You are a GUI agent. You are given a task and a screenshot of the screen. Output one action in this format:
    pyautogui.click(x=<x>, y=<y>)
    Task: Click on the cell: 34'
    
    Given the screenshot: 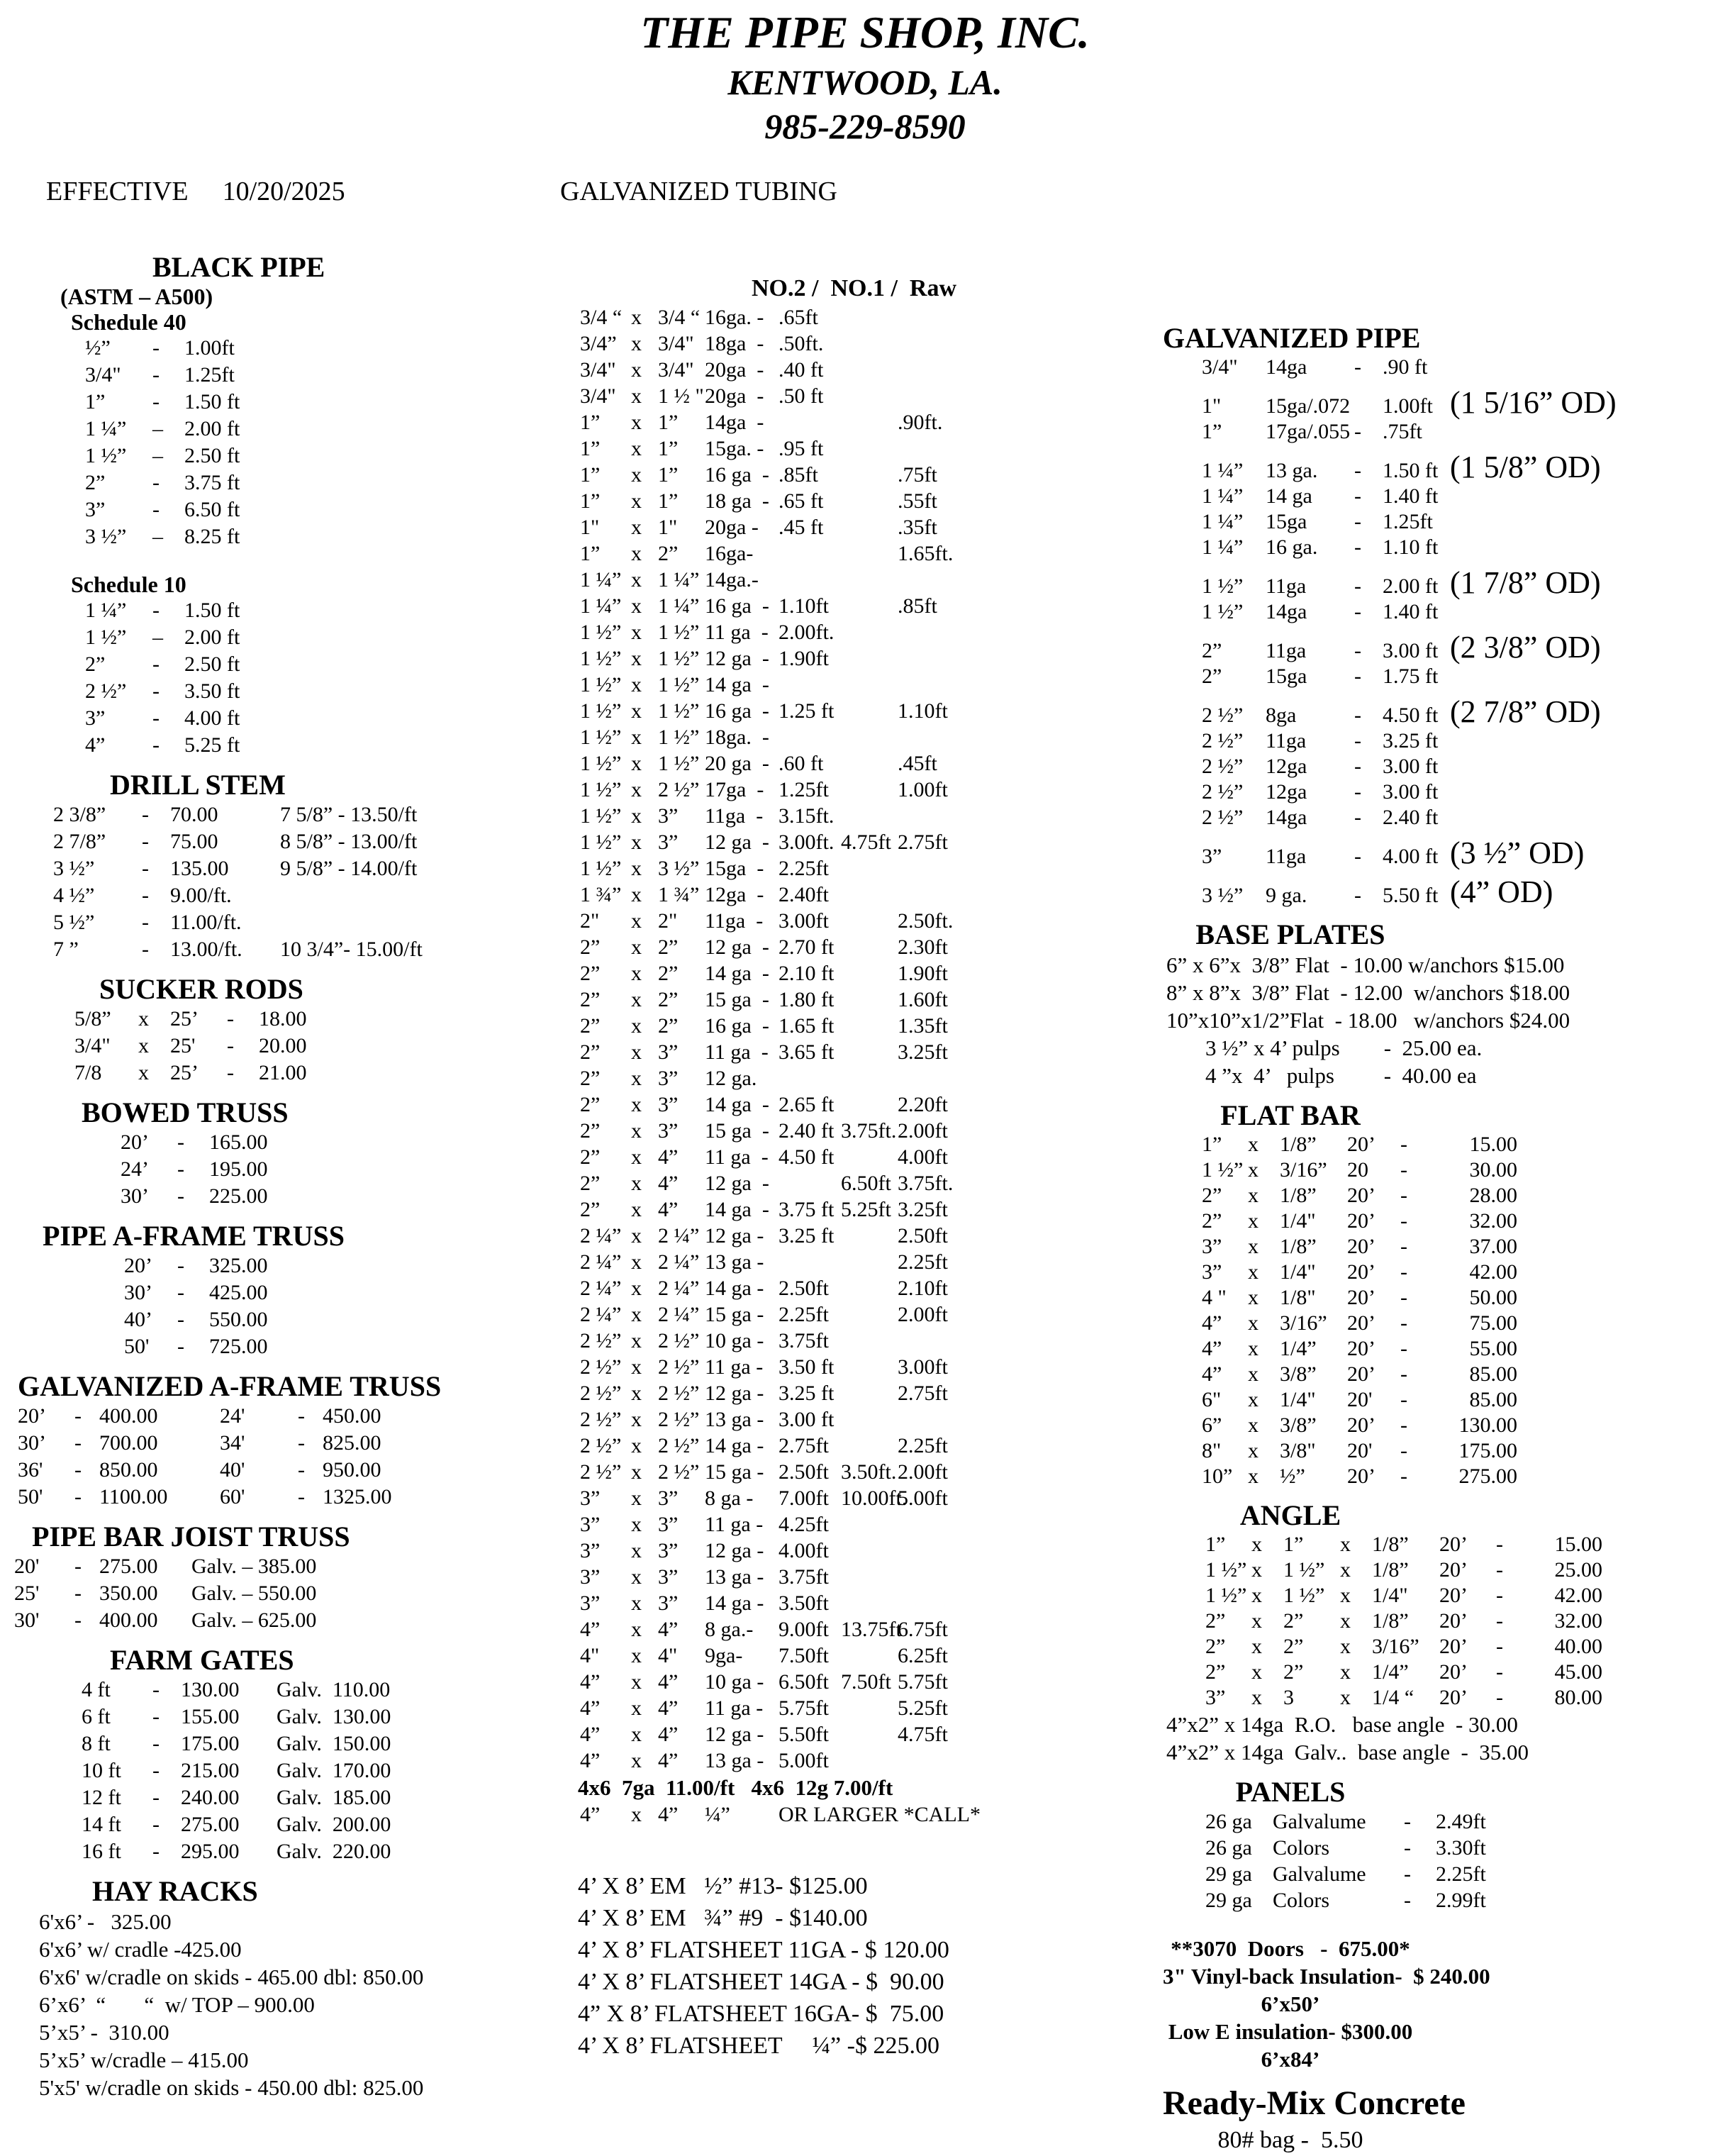 What is the action you would take?
    pyautogui.click(x=232, y=1443)
    